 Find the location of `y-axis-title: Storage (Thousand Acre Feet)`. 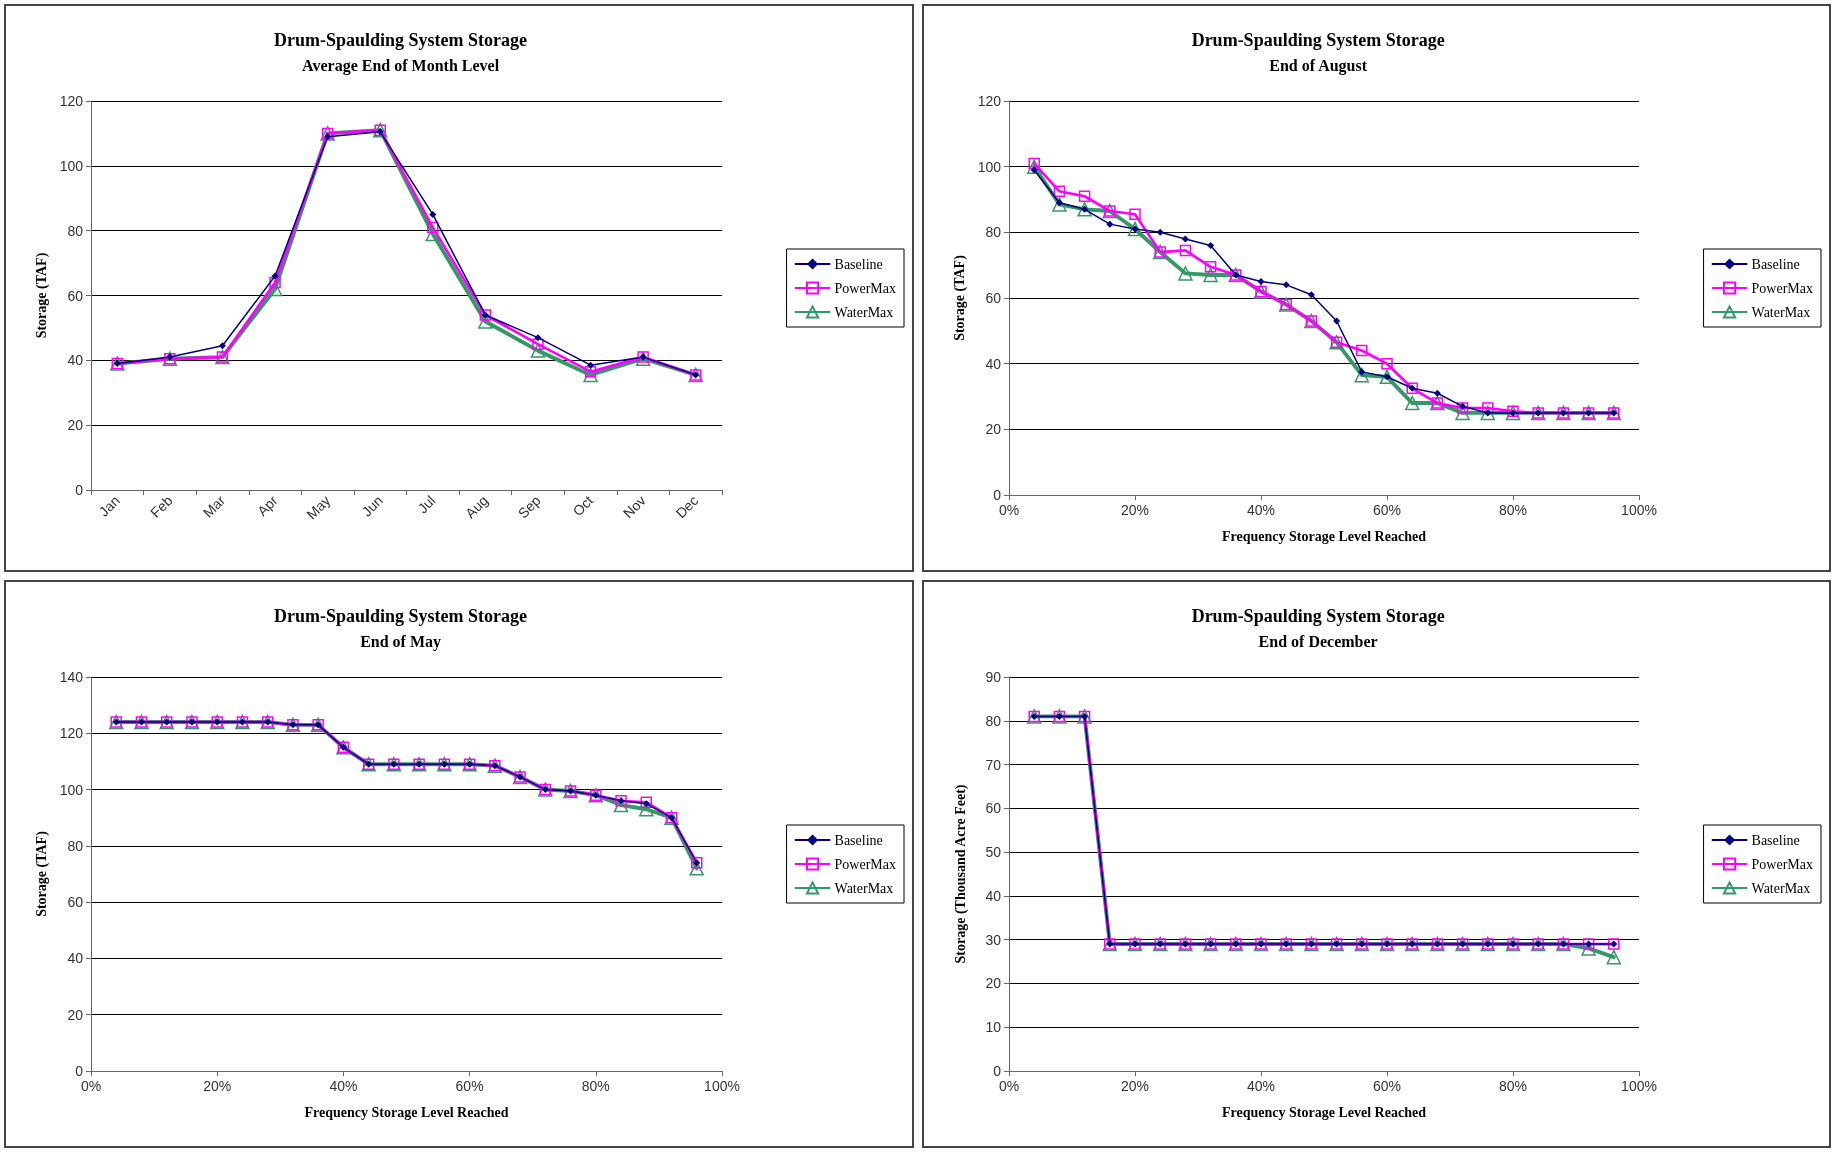

y-axis-title: Storage (Thousand Acre Feet) is located at coordinates (960, 874).